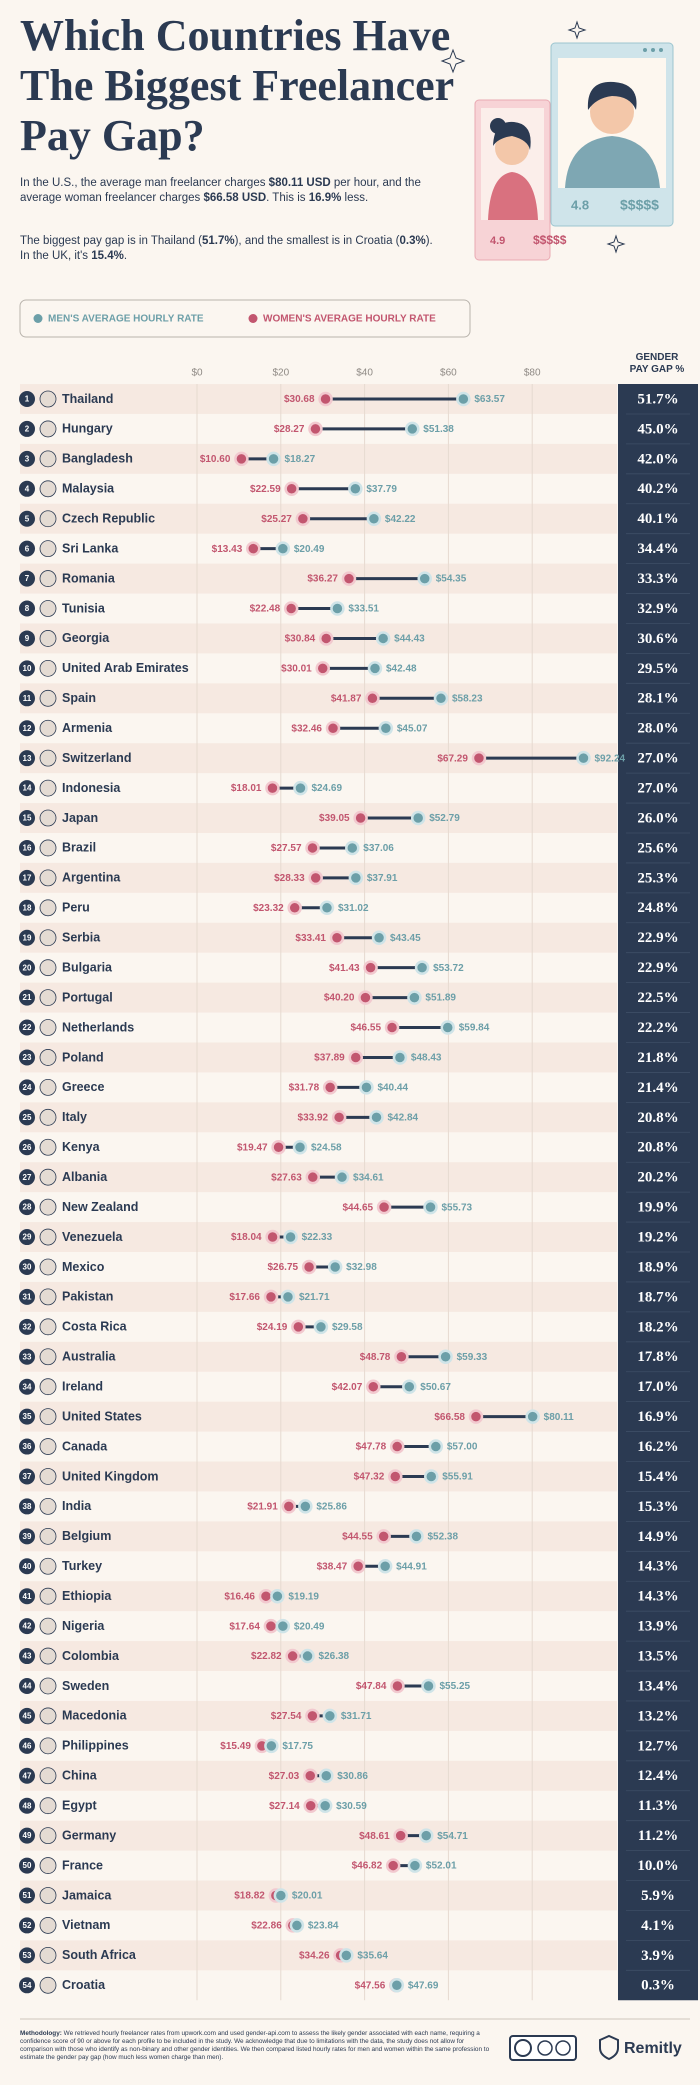  What do you see at coordinates (609, 2047) in the screenshot?
I see `brand-logo` at bounding box center [609, 2047].